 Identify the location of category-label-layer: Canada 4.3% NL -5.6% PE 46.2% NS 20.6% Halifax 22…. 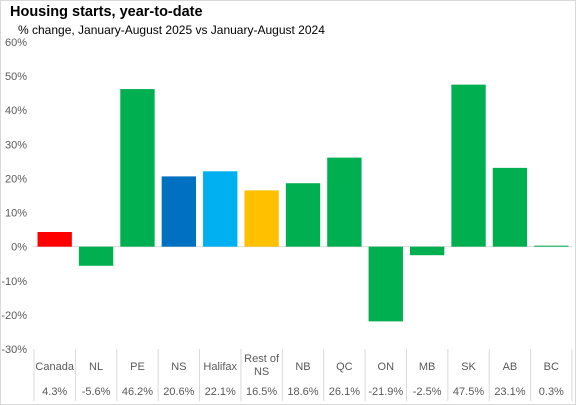
(299, 375).